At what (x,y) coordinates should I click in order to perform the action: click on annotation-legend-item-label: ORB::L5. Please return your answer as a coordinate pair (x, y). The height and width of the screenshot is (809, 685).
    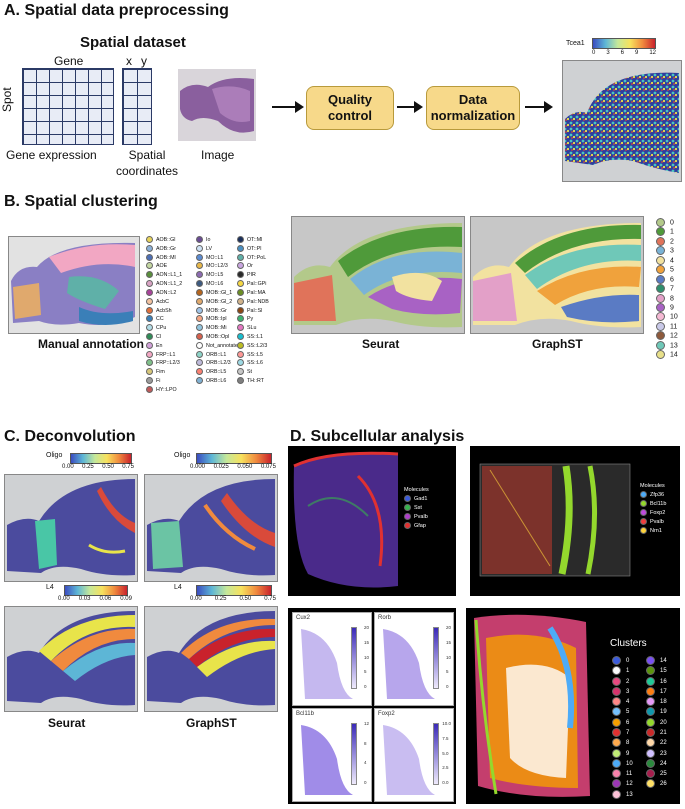
    Looking at the image, I should click on (216, 372).